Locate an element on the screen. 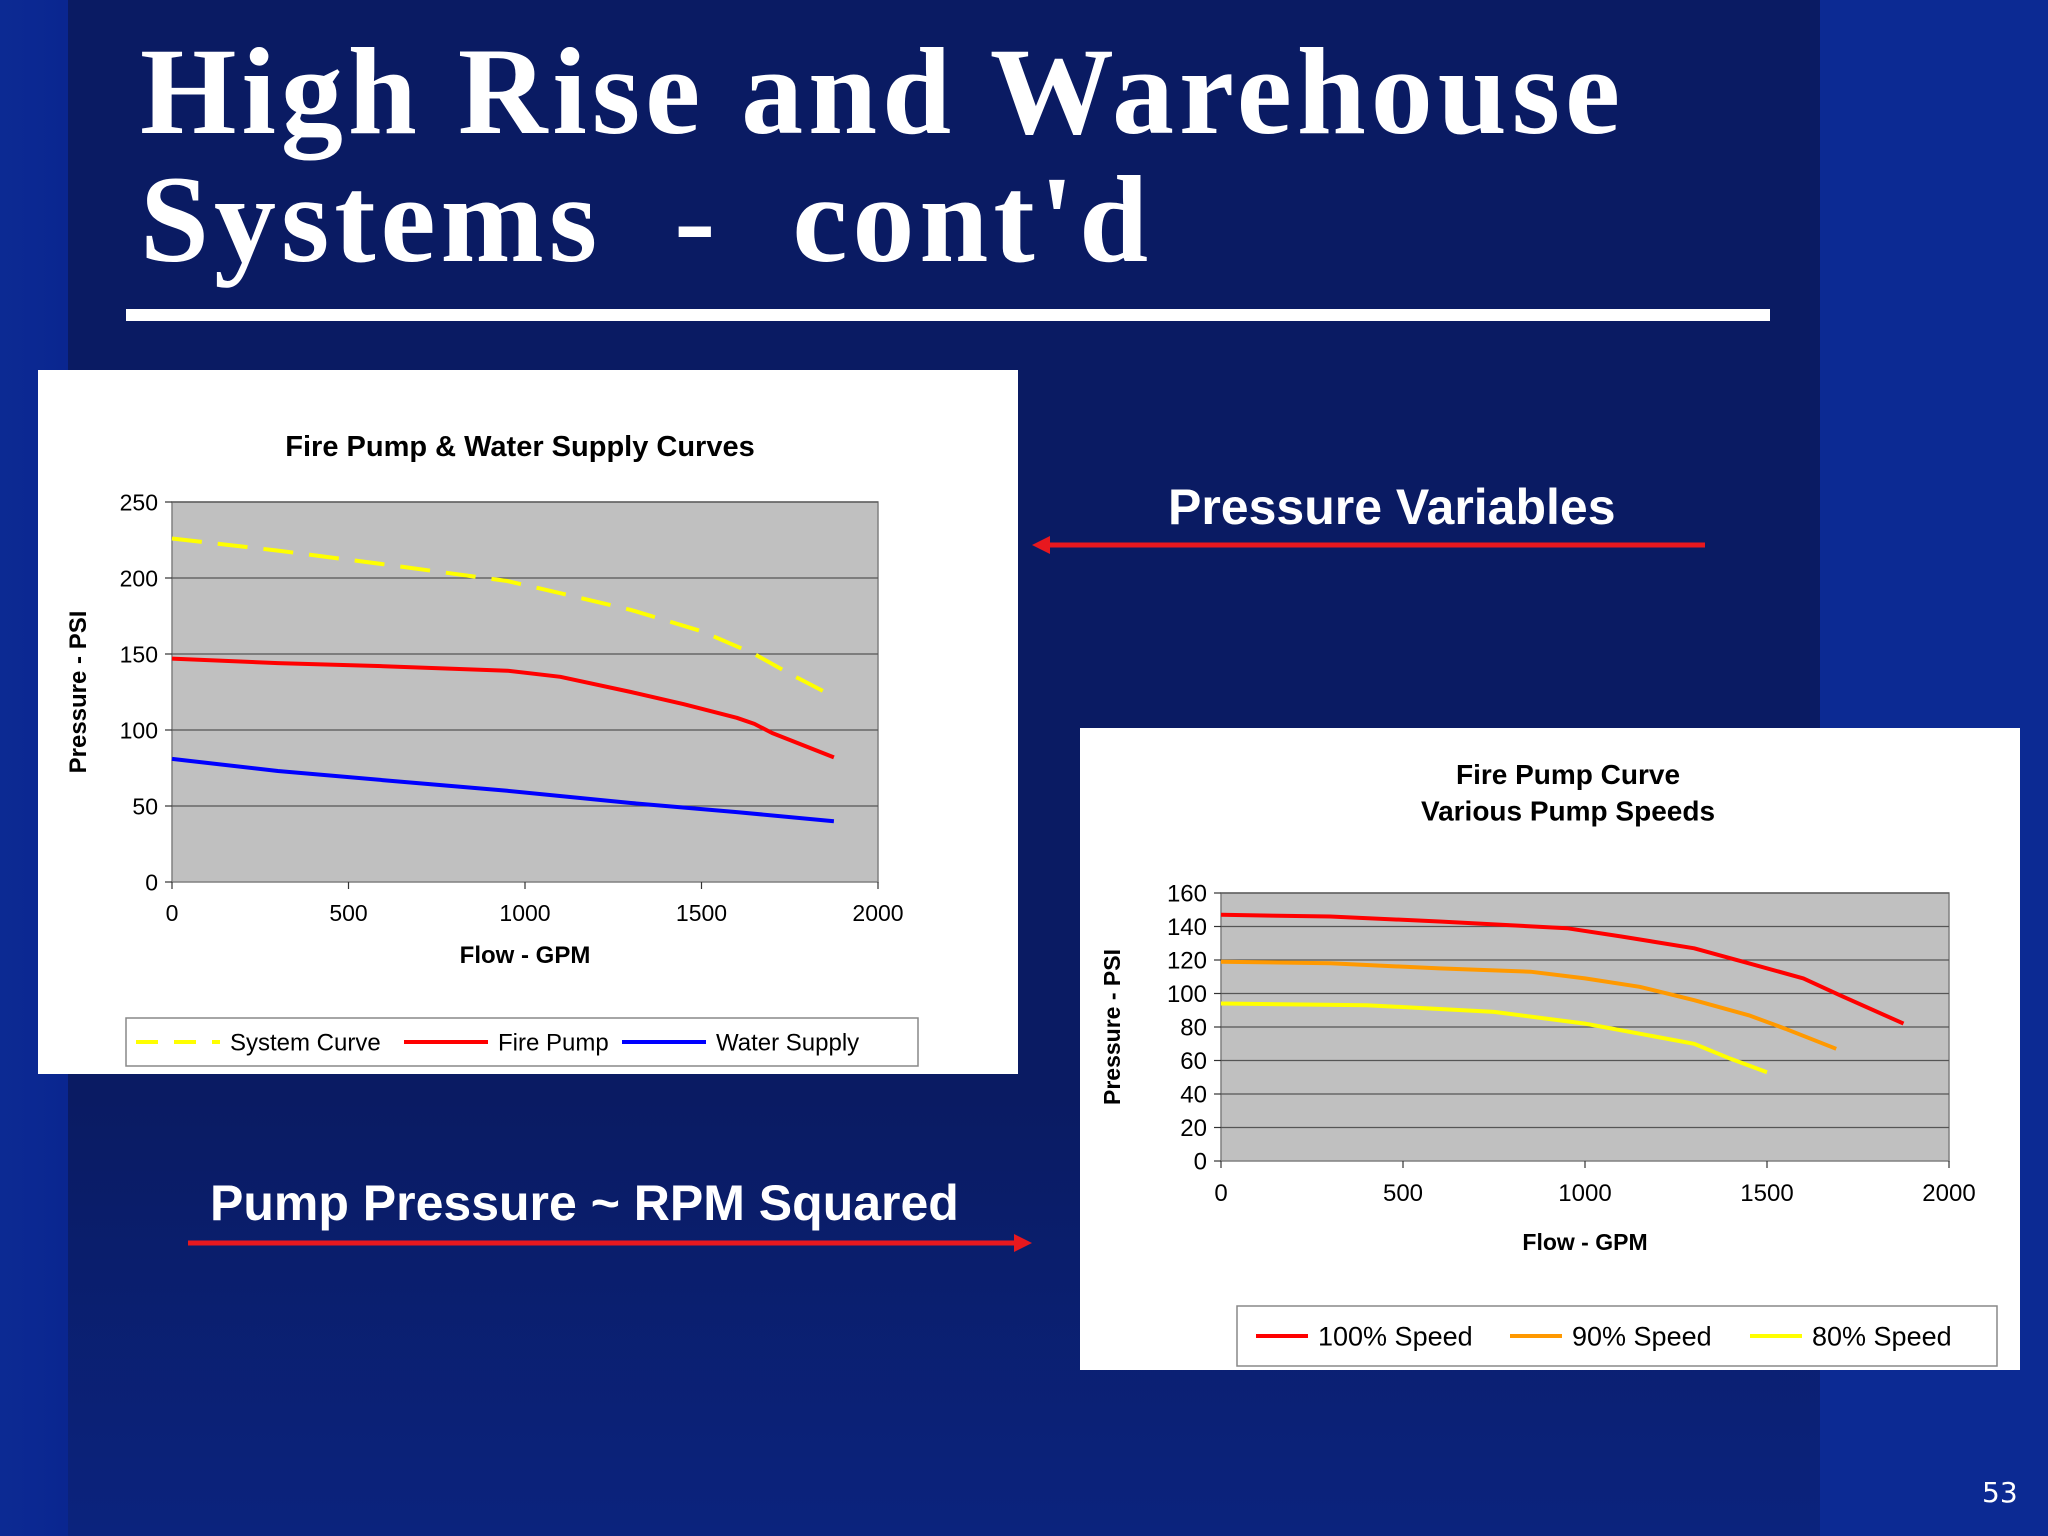 The height and width of the screenshot is (1536, 2048). legend-label-2: 90% Speed is located at coordinates (1642, 1337).